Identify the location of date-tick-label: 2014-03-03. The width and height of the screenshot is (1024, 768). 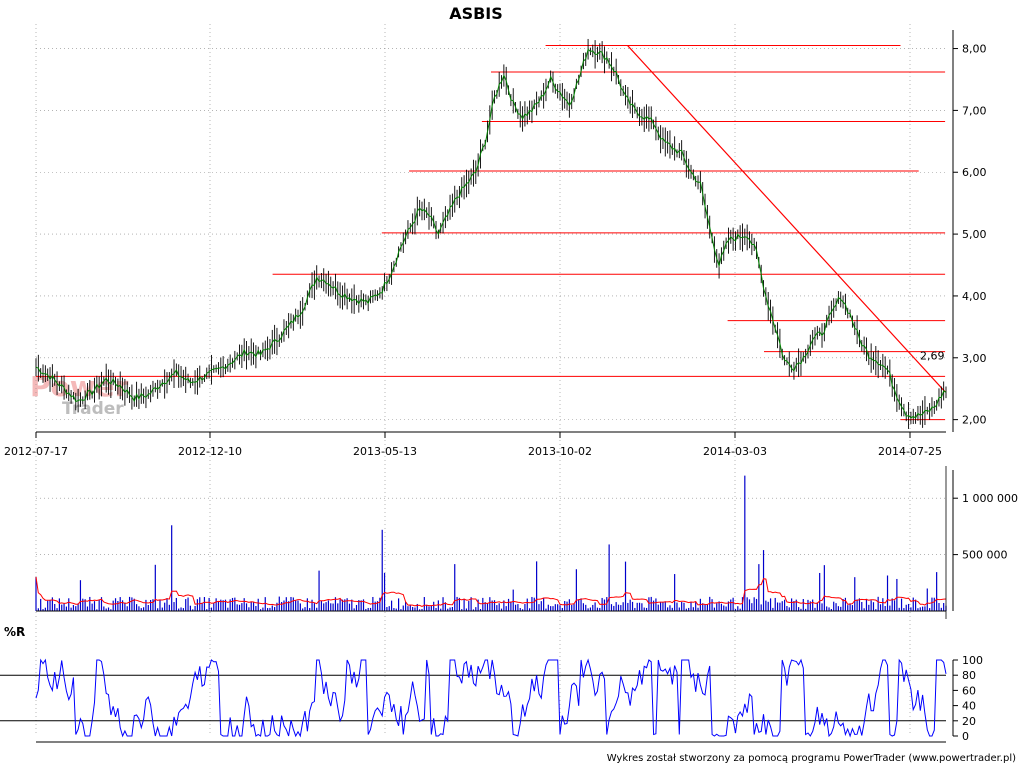
(735, 451).